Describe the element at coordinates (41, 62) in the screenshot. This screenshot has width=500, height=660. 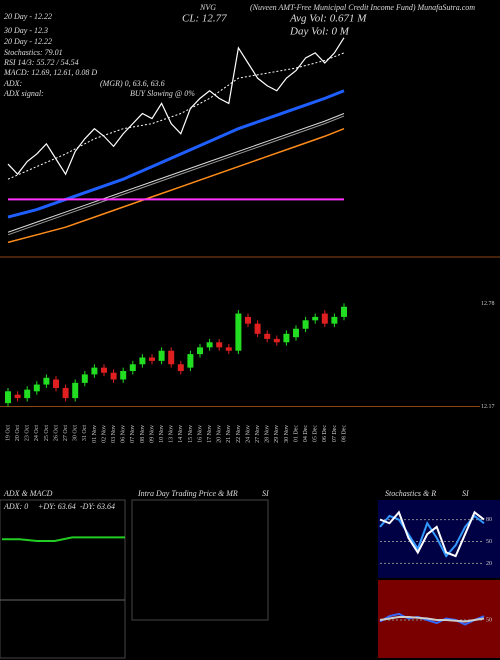
I see `rsi: RSI 14/3: 55.72 / 54.54` at that location.